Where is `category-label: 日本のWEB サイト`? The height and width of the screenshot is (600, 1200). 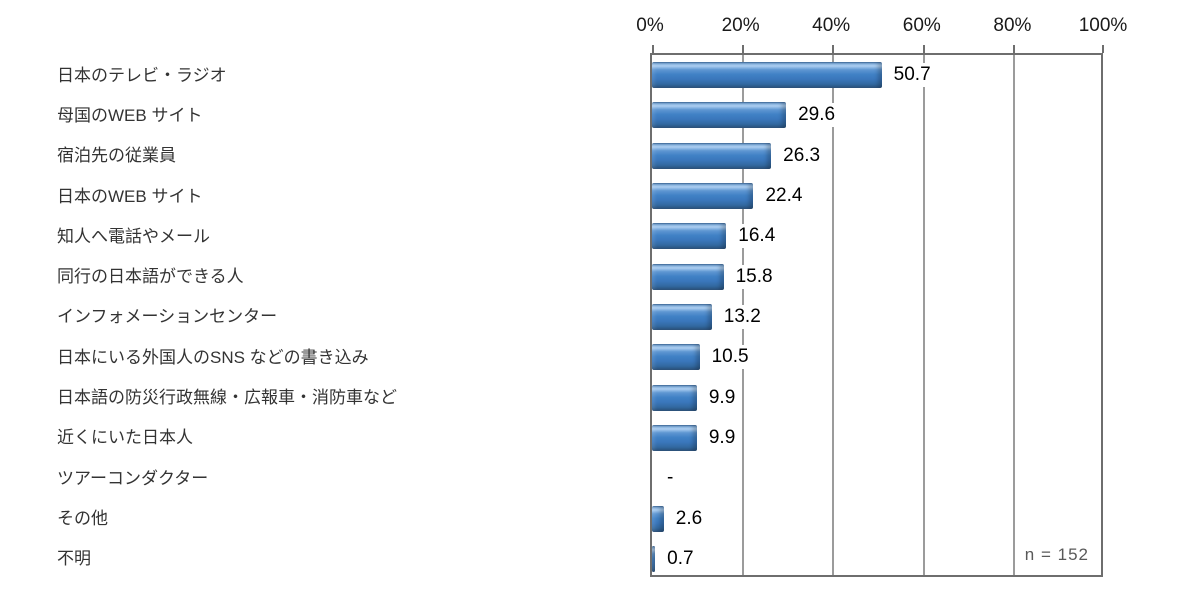
category-label: 日本のWEB サイト is located at coordinates (130, 196).